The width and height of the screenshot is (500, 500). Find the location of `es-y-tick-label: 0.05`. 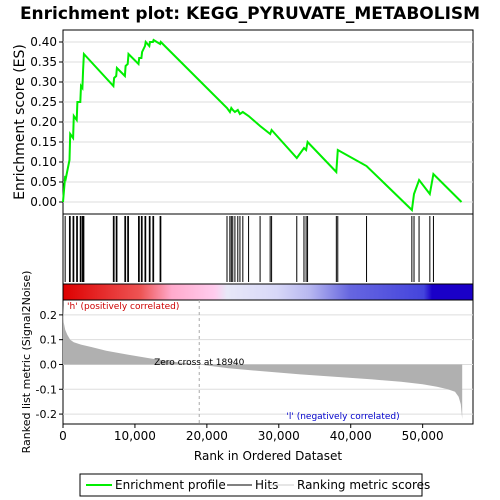

es-y-tick-label: 0.05 is located at coordinates (43, 182).